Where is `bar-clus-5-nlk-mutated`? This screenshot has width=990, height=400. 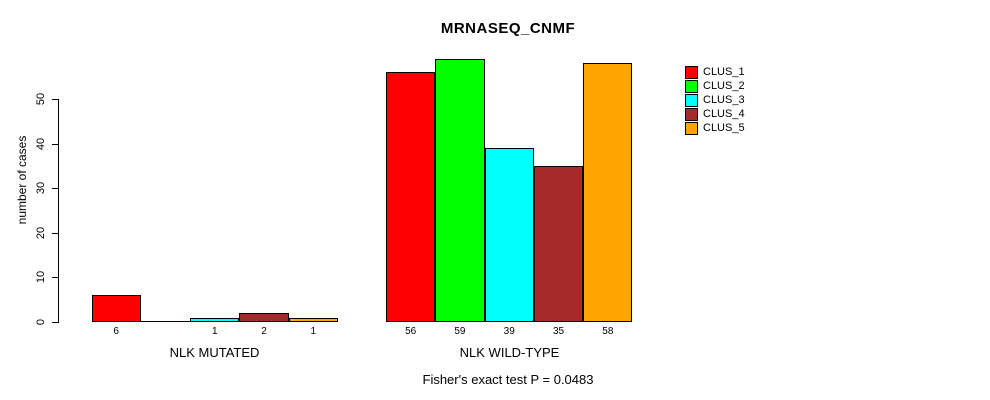 bar-clus-5-nlk-mutated is located at coordinates (313, 319).